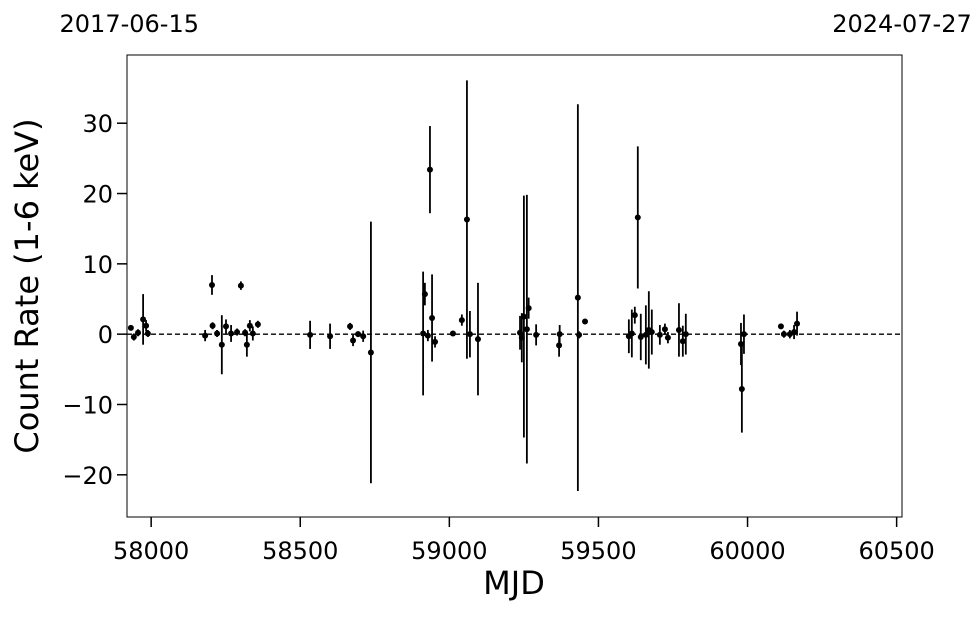  What do you see at coordinates (896, 551) in the screenshot?
I see `x-tick-label: 60500` at bounding box center [896, 551].